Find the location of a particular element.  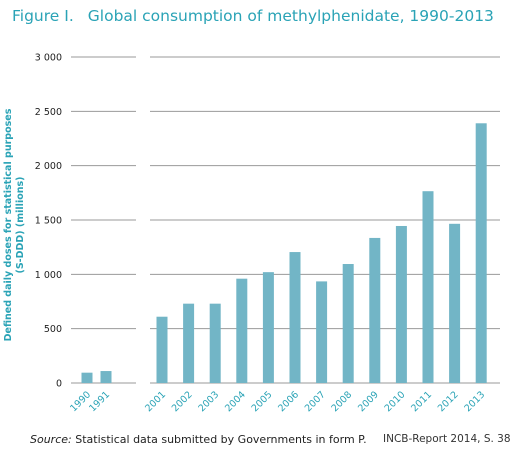

x-tick-label-2007: 2007 is located at coordinates (315, 401).